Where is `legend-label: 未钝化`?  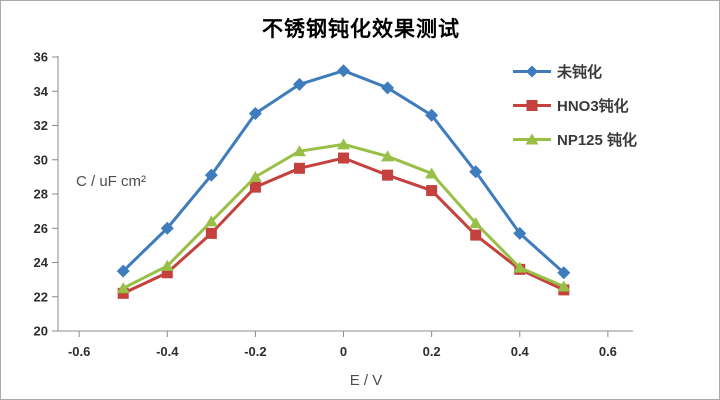 legend-label: 未钝化 is located at coordinates (580, 72).